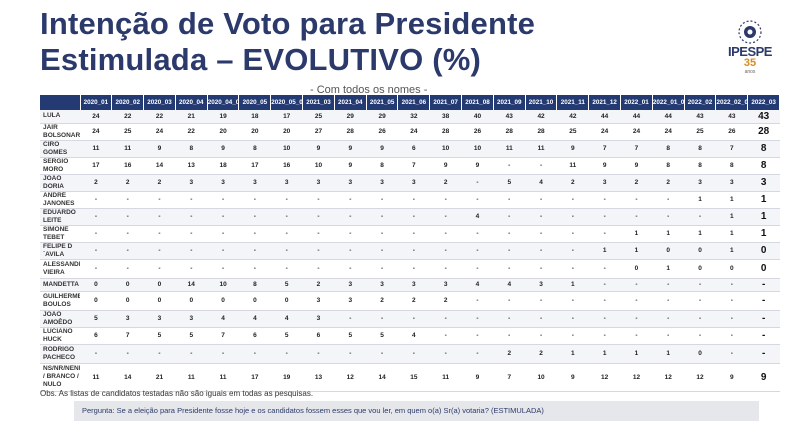  Describe the element at coordinates (700, 117) in the screenshot. I see `table-cell: 43` at that location.